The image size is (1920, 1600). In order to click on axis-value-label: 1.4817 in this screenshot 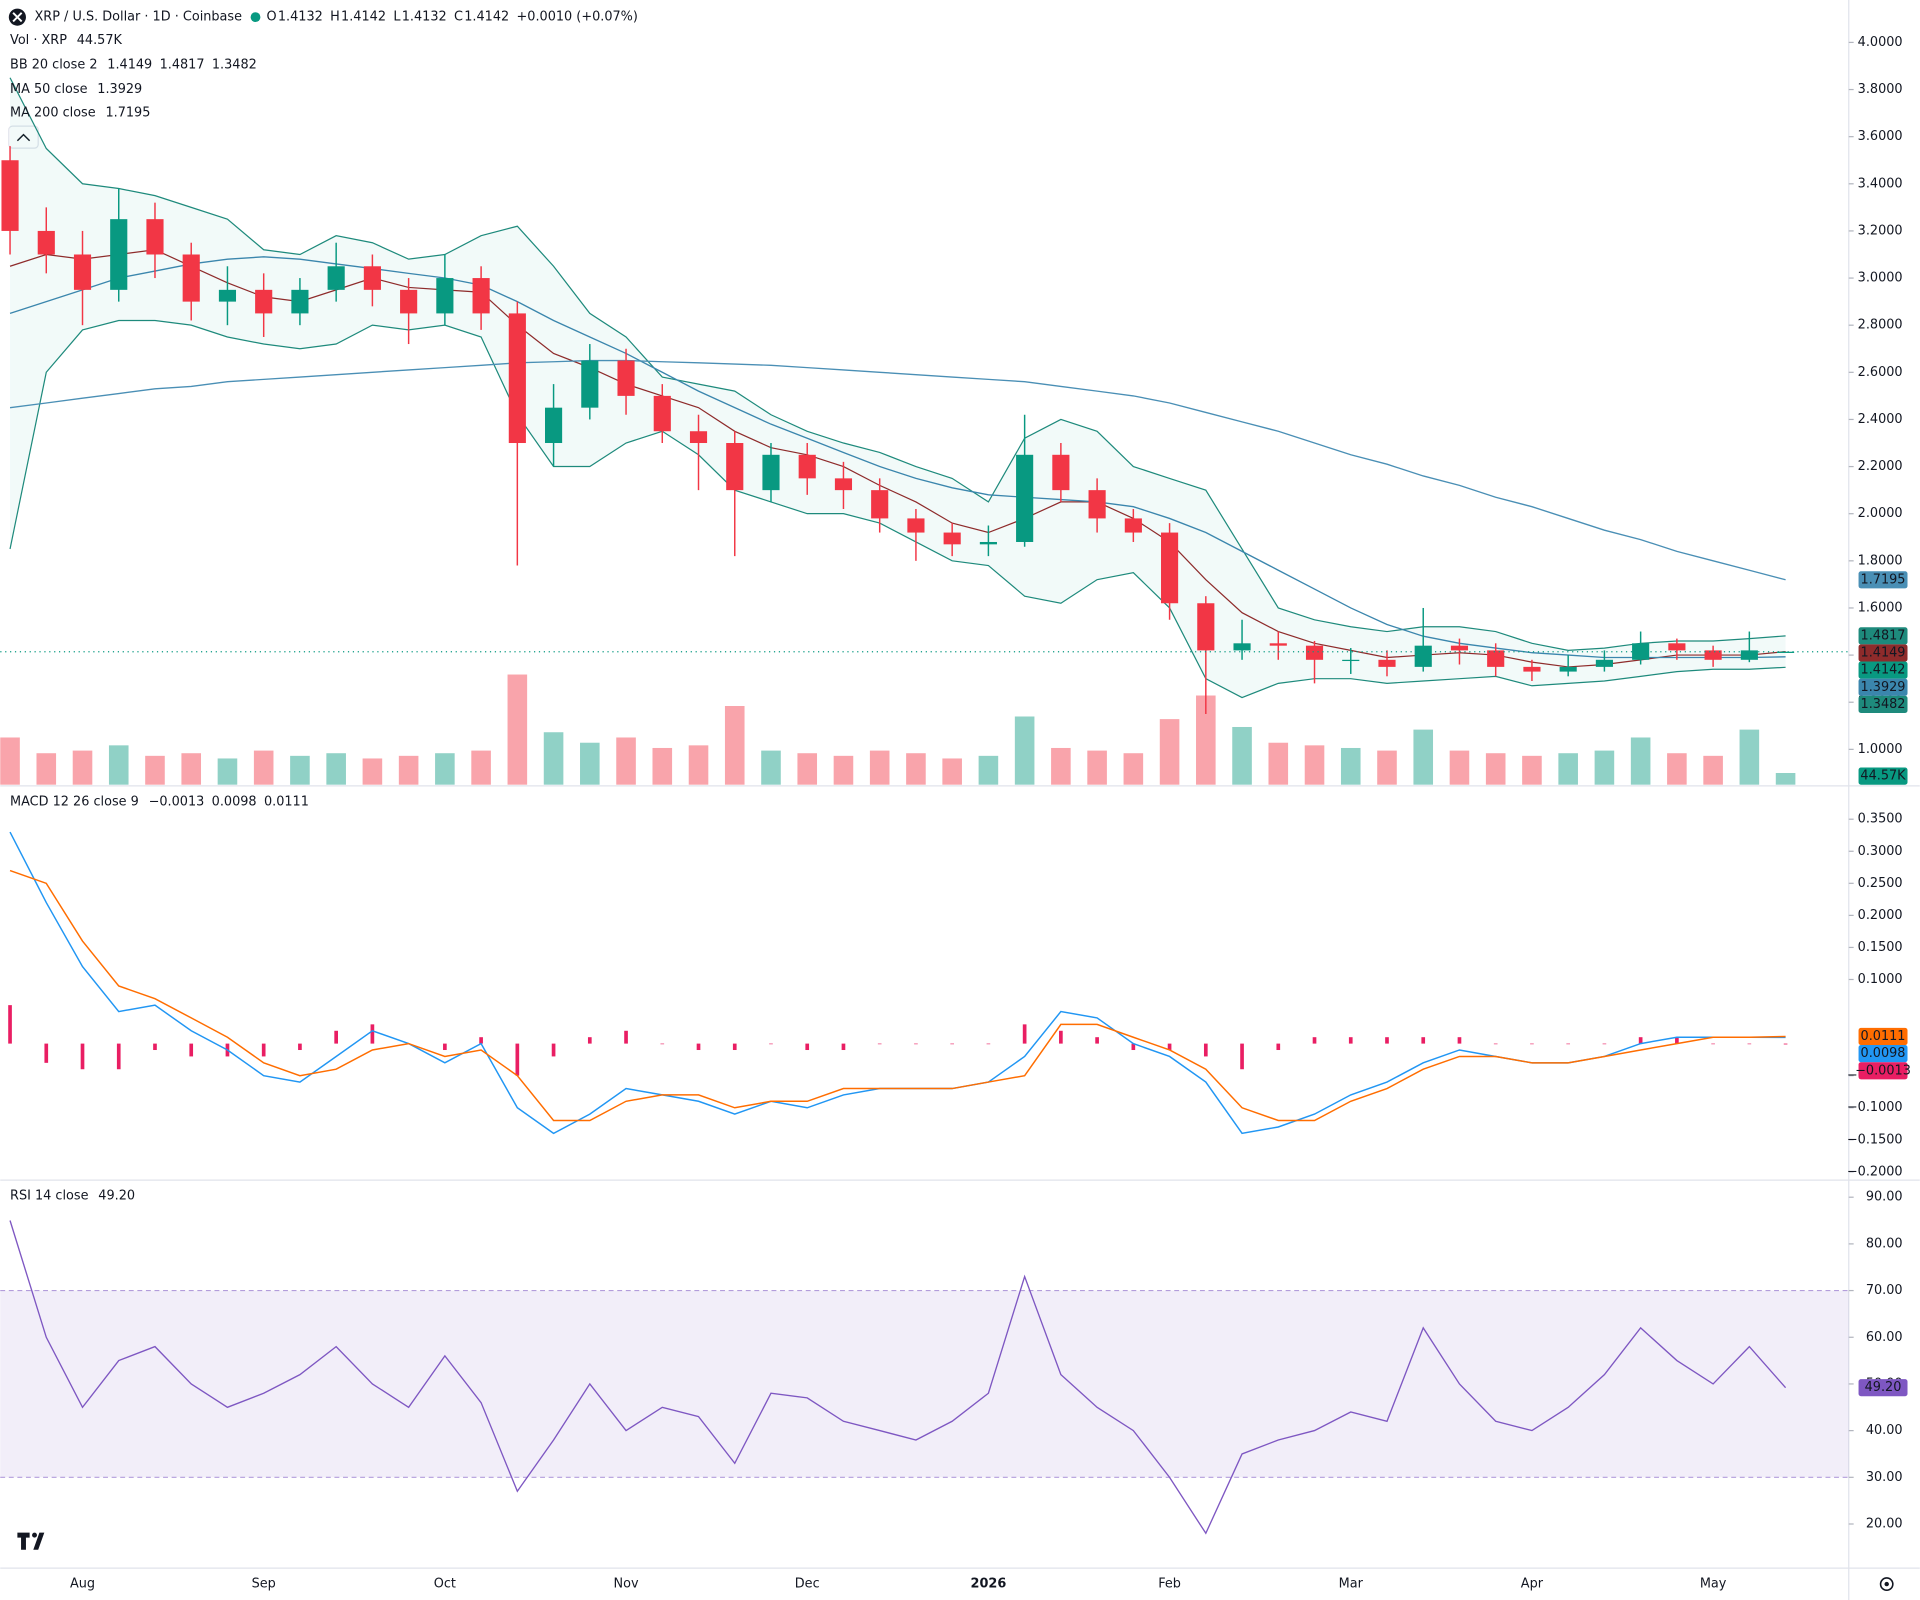, I will do `click(1883, 635)`.